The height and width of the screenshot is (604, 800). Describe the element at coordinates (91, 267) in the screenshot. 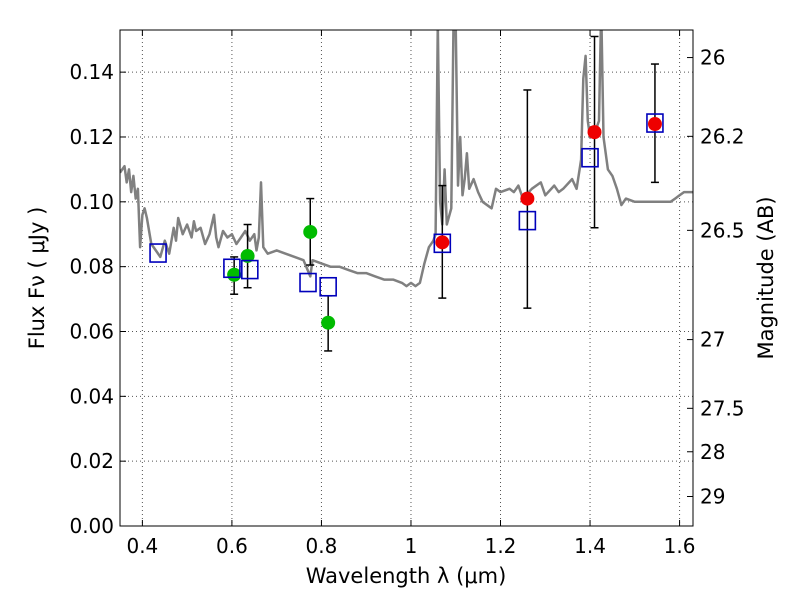

I see `y-tick-label: 0.08` at that location.